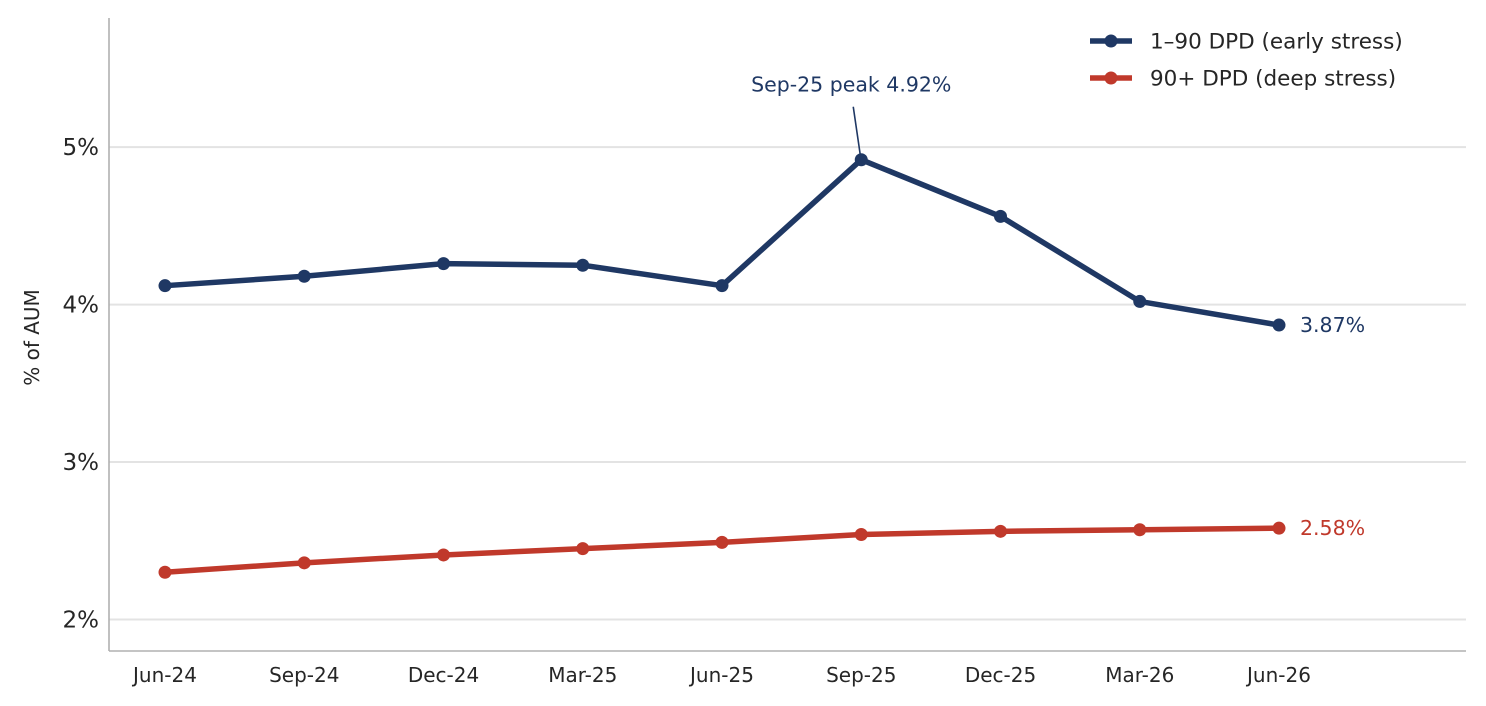 The height and width of the screenshot is (706, 1486). What do you see at coordinates (81, 621) in the screenshot?
I see `y-tick-label: 2%` at bounding box center [81, 621].